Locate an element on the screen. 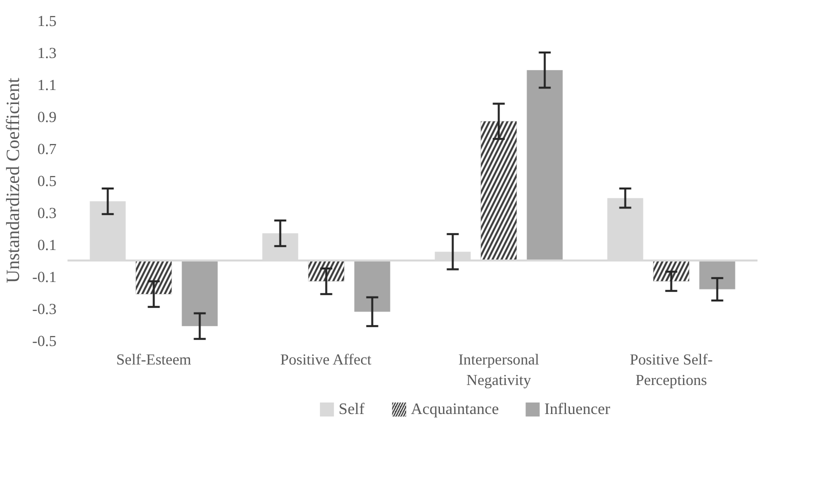 This screenshot has height=490, width=815. legend-label: Acquaintance is located at coordinates (454, 409).